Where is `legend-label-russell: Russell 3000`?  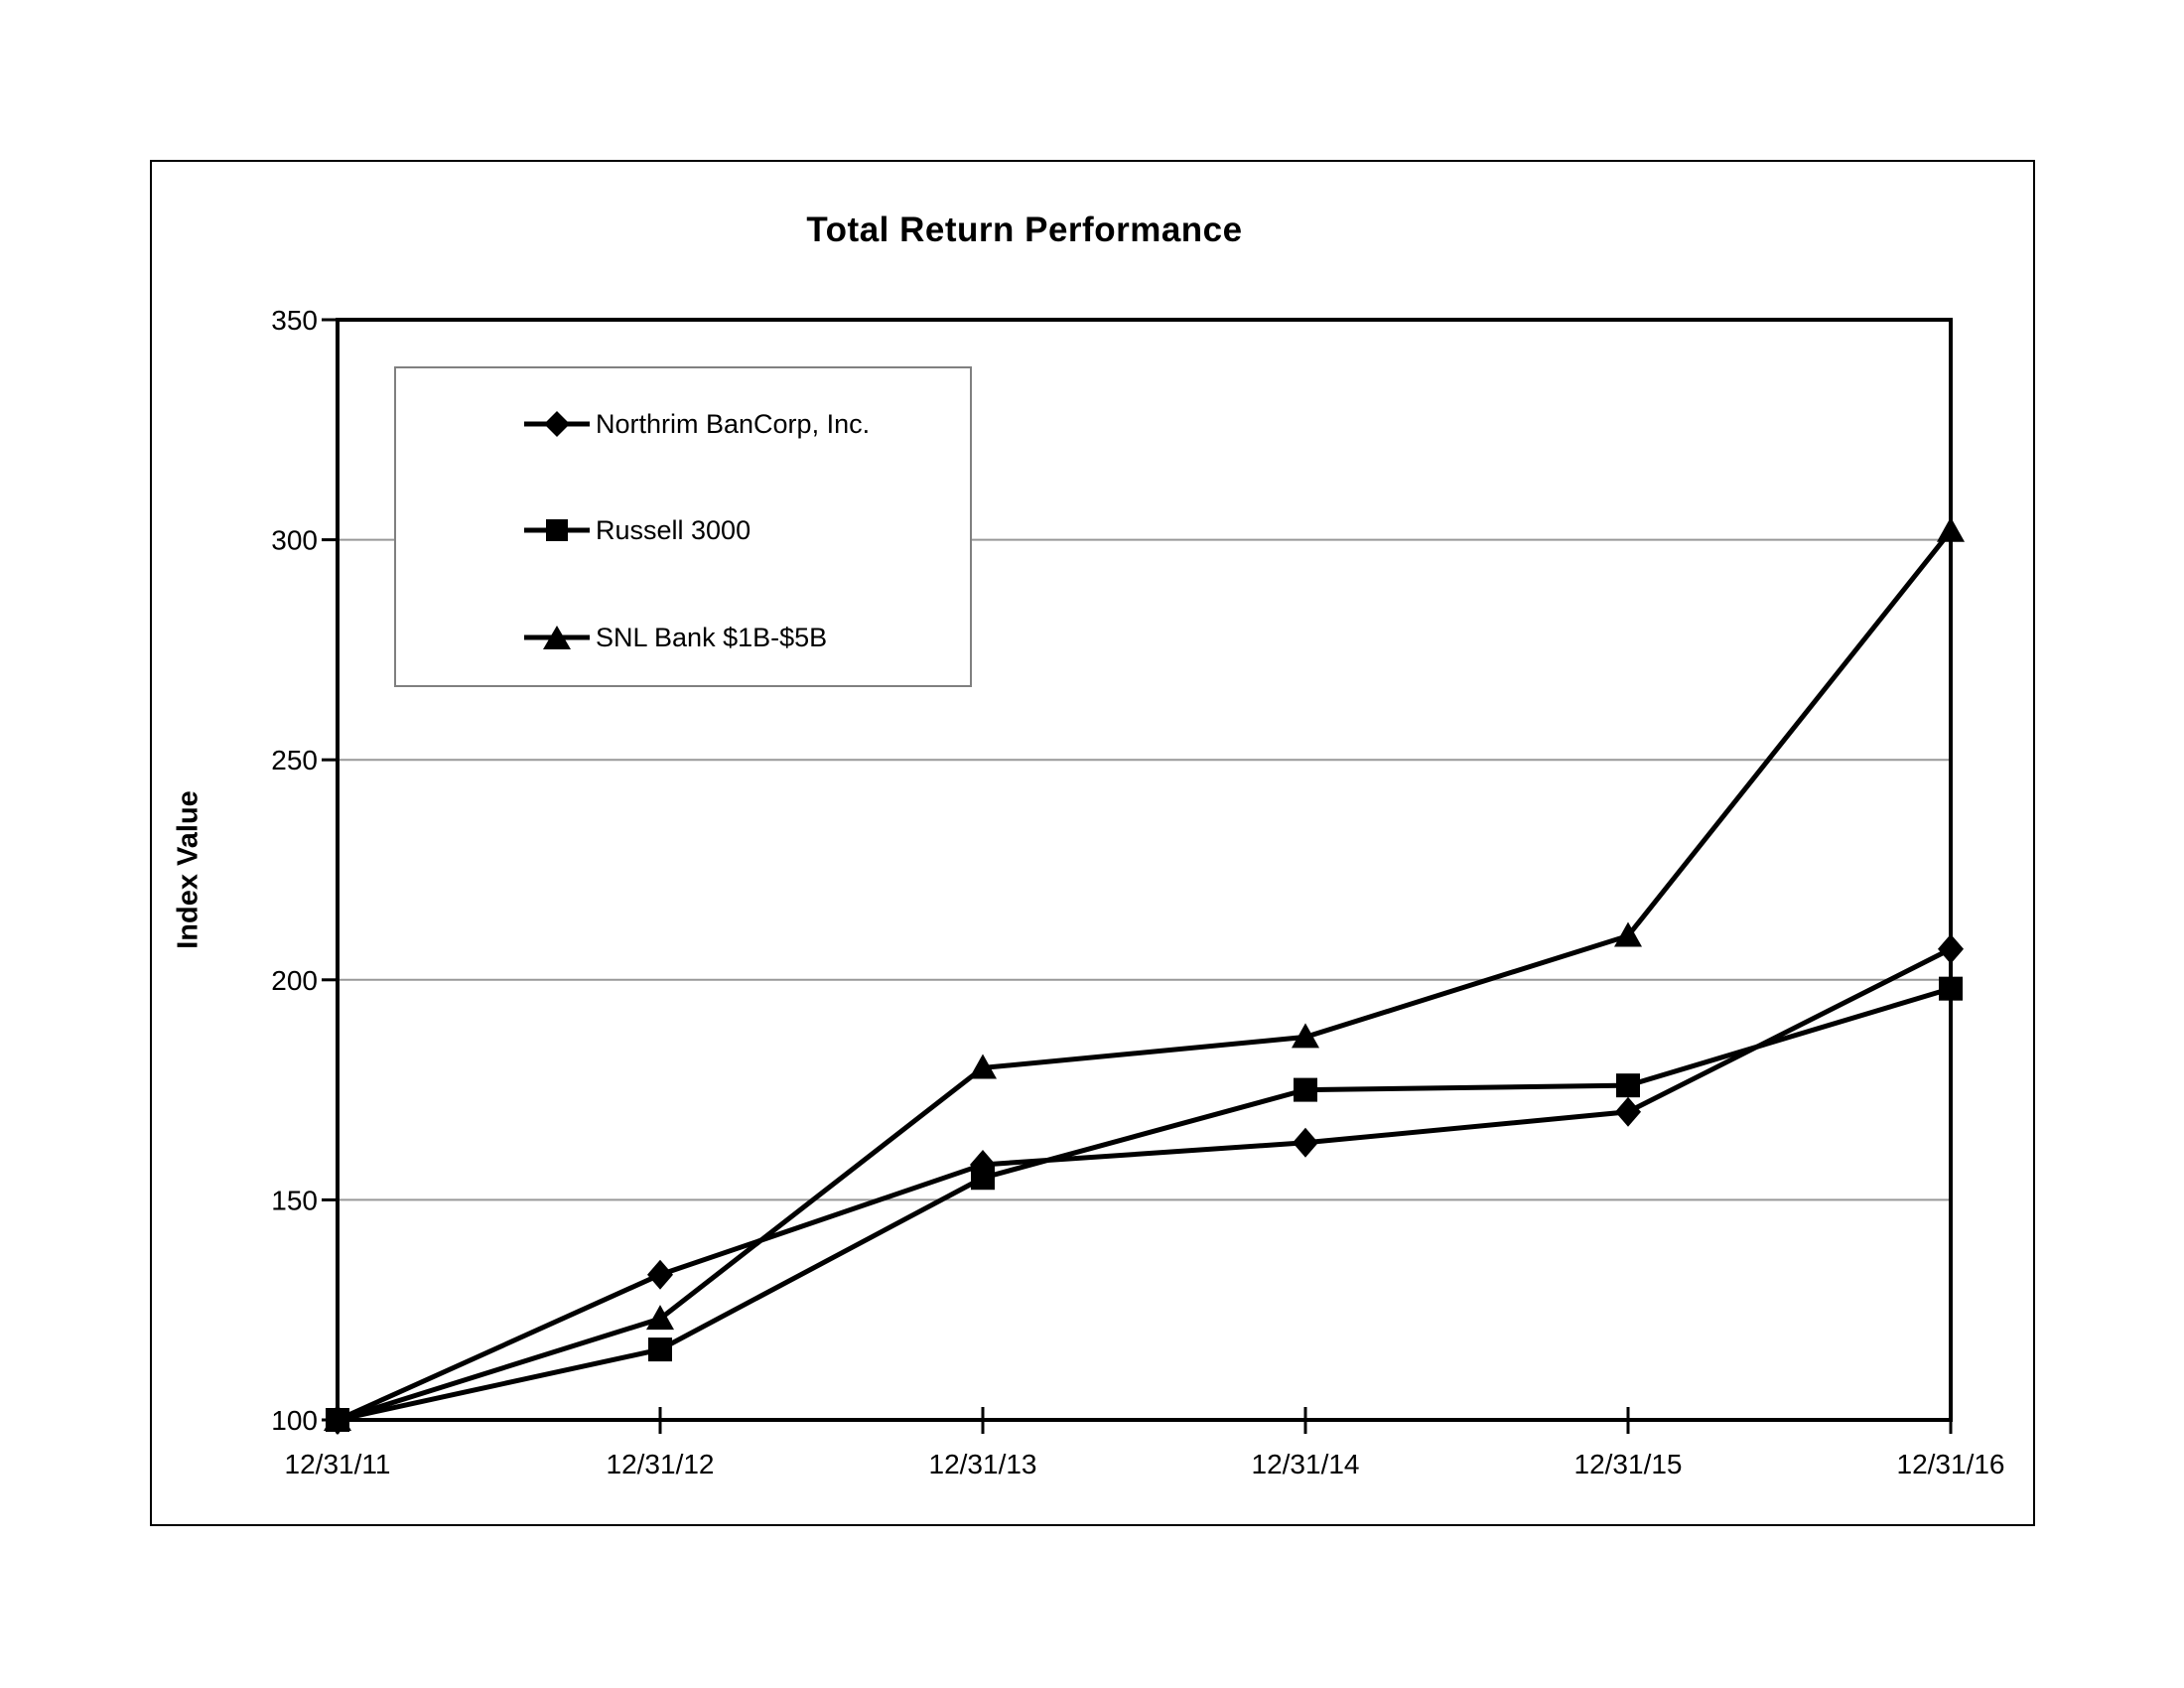 legend-label-russell: Russell 3000 is located at coordinates (673, 529).